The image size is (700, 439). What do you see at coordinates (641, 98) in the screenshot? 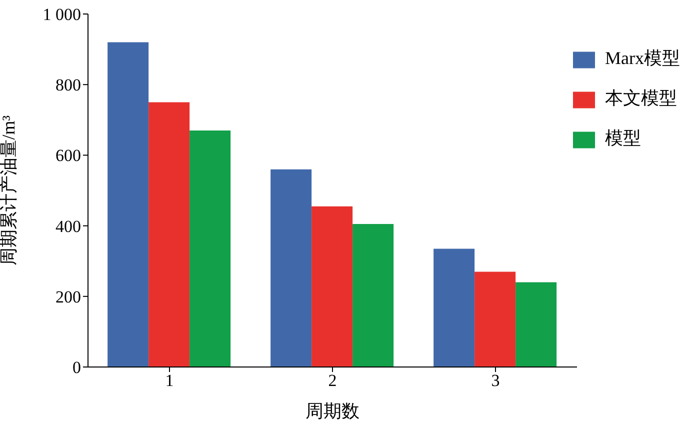
I see `legend-label: 本文模型` at bounding box center [641, 98].